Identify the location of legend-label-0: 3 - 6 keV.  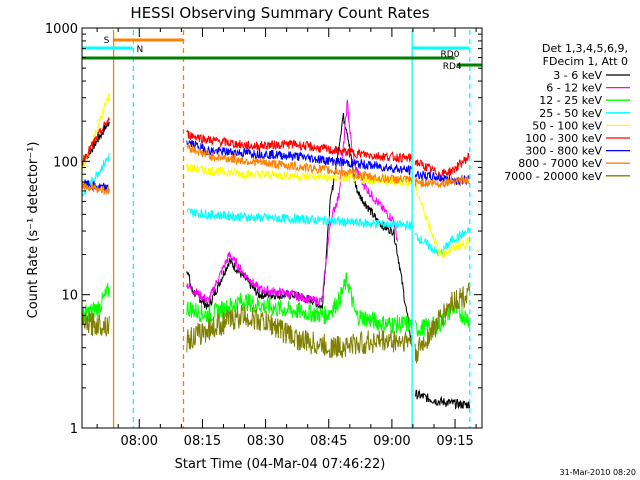
(577, 75).